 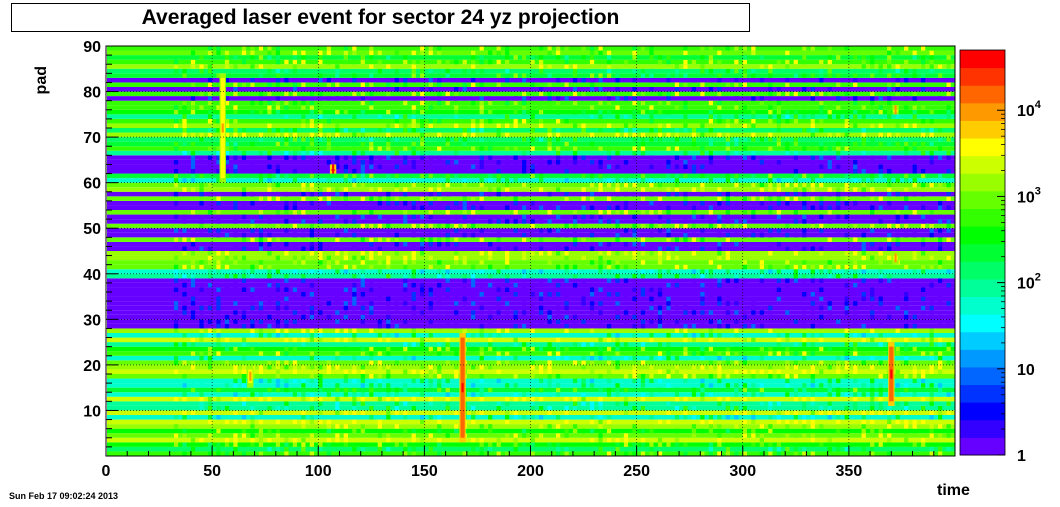 I want to click on color-scale-step, so click(x=982, y=358).